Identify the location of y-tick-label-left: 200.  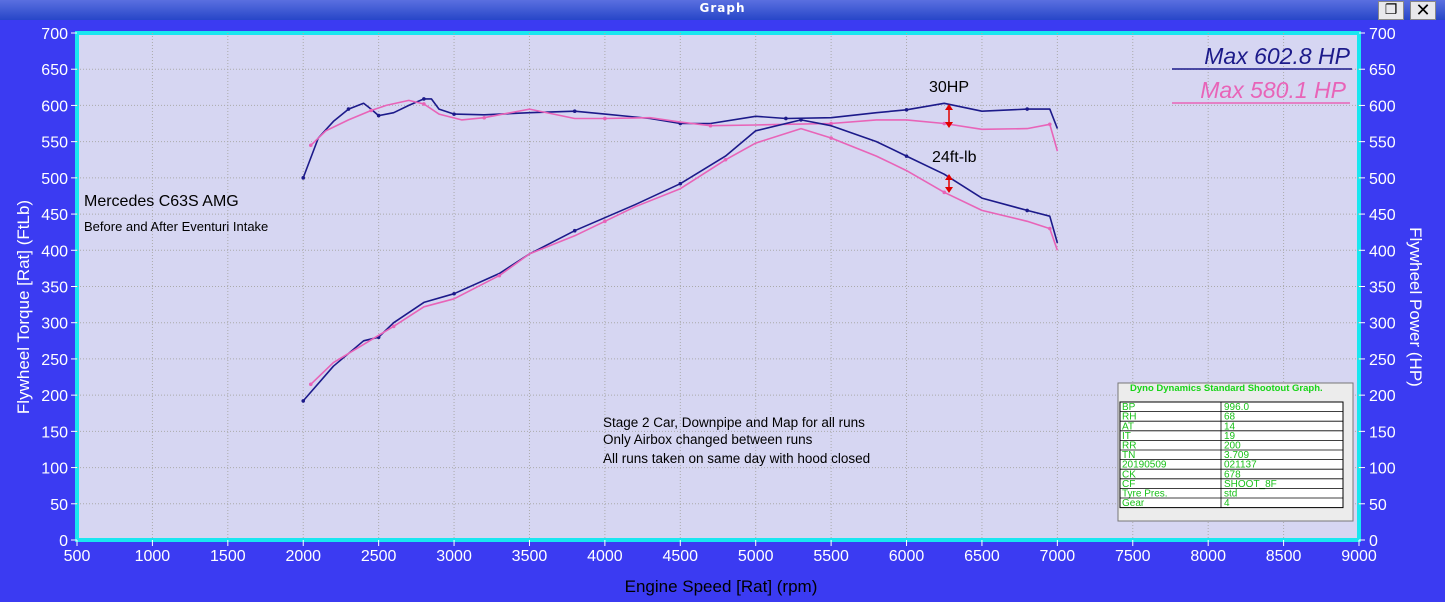
(54, 396).